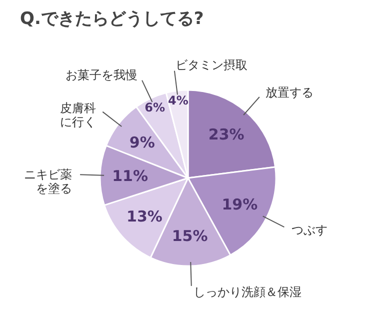  I want to click on data-label: 11%, so click(130, 176).